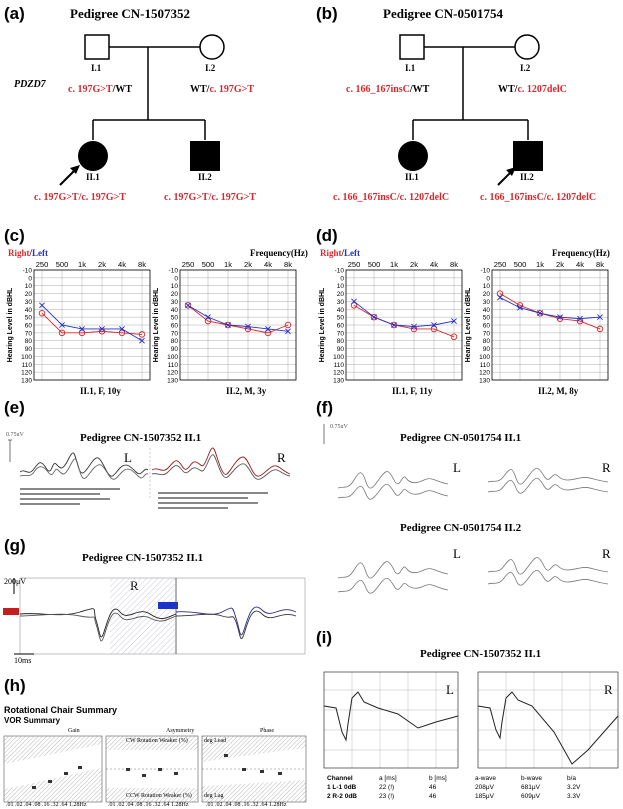  Describe the element at coordinates (168, 605) in the screenshot. I see `vemp-marker-blue` at that location.